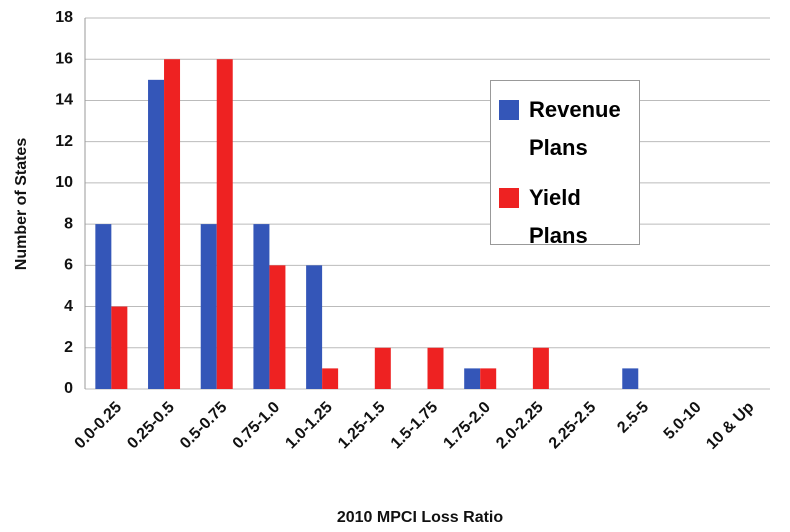 The image size is (790, 532). What do you see at coordinates (99, 426) in the screenshot?
I see `x-tick-label: 0.0-0.25` at bounding box center [99, 426].